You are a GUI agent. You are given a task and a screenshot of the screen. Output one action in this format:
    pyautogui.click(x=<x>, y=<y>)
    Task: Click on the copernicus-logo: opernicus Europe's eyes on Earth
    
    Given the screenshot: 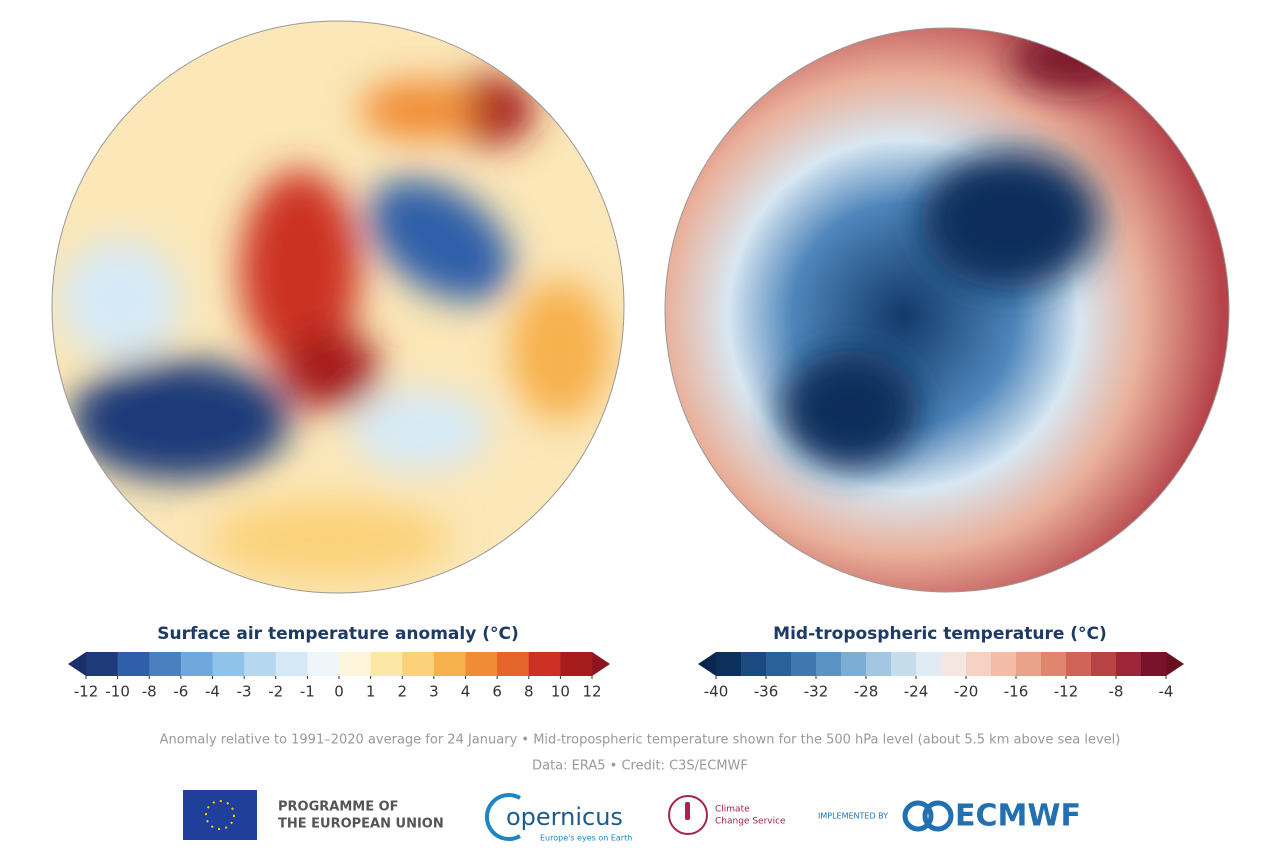 What is the action you would take?
    pyautogui.click(x=558, y=818)
    